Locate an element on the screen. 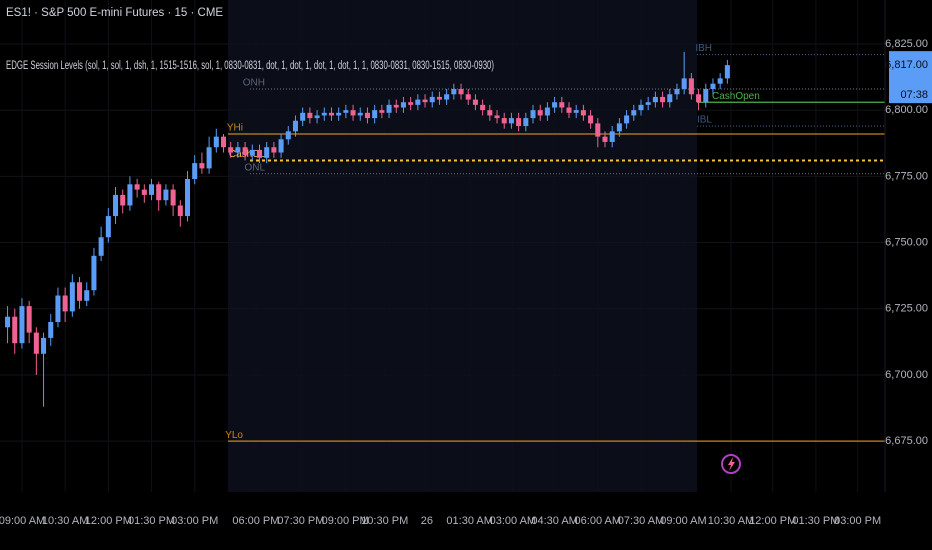  x-tick-label: 06:00 AM is located at coordinates (598, 521).